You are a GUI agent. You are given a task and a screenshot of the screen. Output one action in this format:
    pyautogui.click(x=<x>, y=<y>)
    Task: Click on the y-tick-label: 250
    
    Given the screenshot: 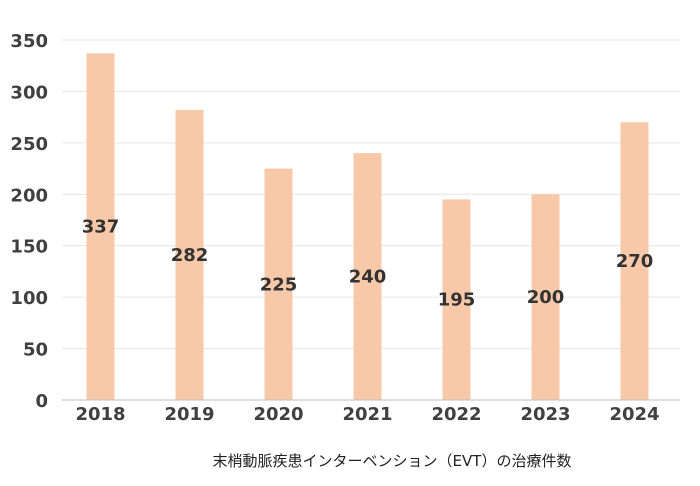 What is the action you would take?
    pyautogui.click(x=29, y=144)
    